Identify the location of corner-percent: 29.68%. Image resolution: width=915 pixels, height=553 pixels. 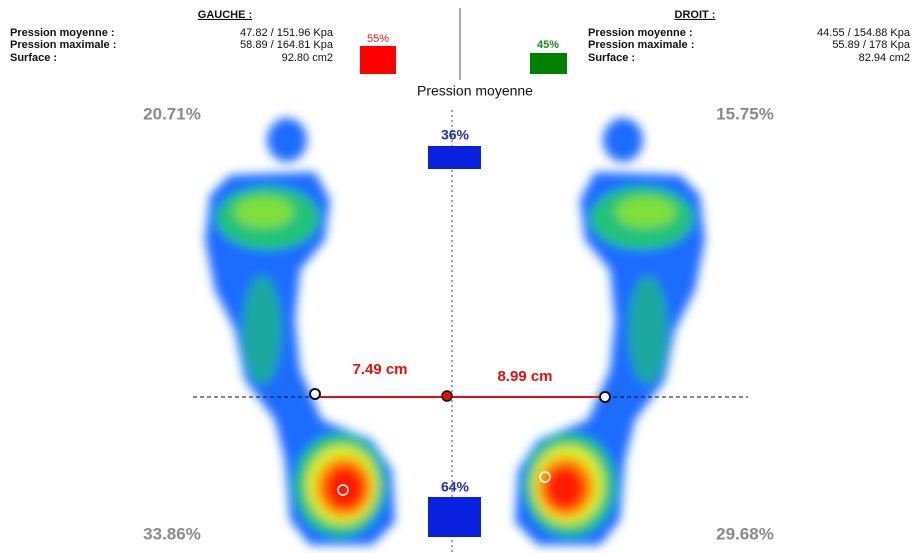
(745, 533).